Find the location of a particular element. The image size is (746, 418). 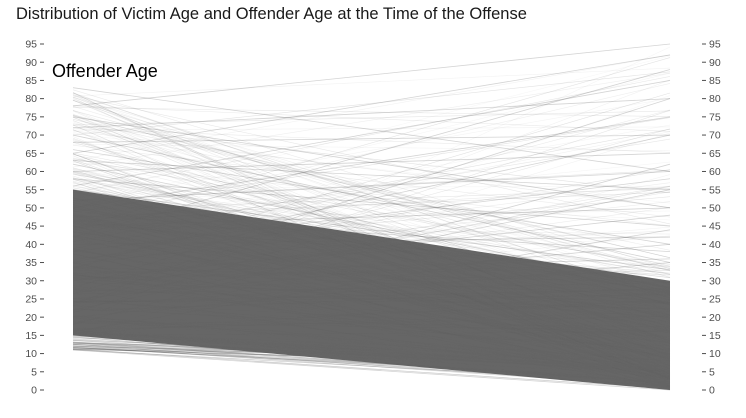

right-tick-label: 10 is located at coordinates (715, 354).